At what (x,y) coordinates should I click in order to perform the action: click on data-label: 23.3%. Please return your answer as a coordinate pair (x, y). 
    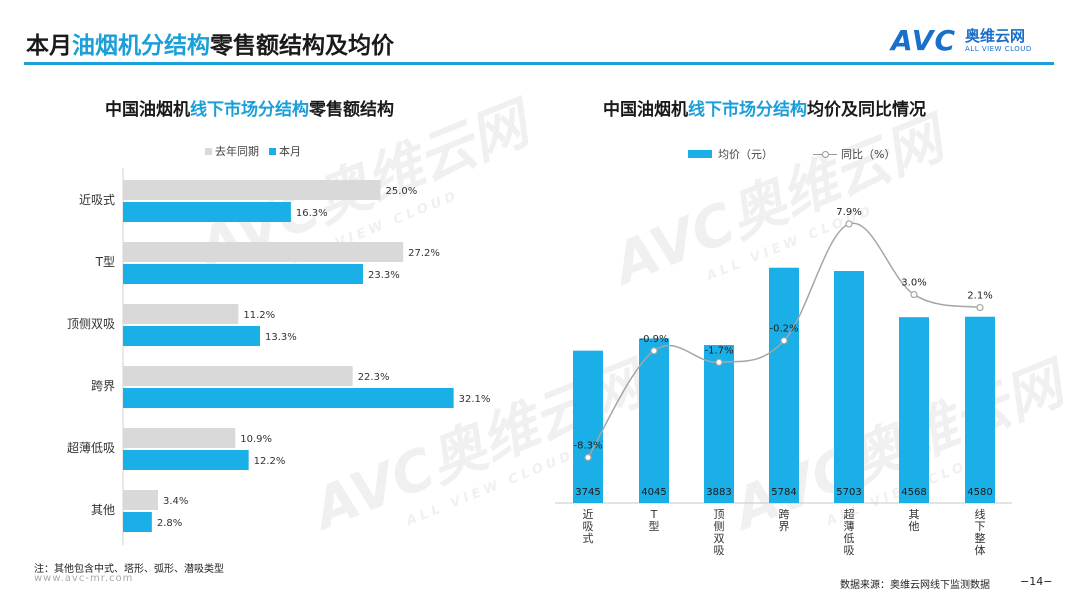
    Looking at the image, I should click on (384, 275).